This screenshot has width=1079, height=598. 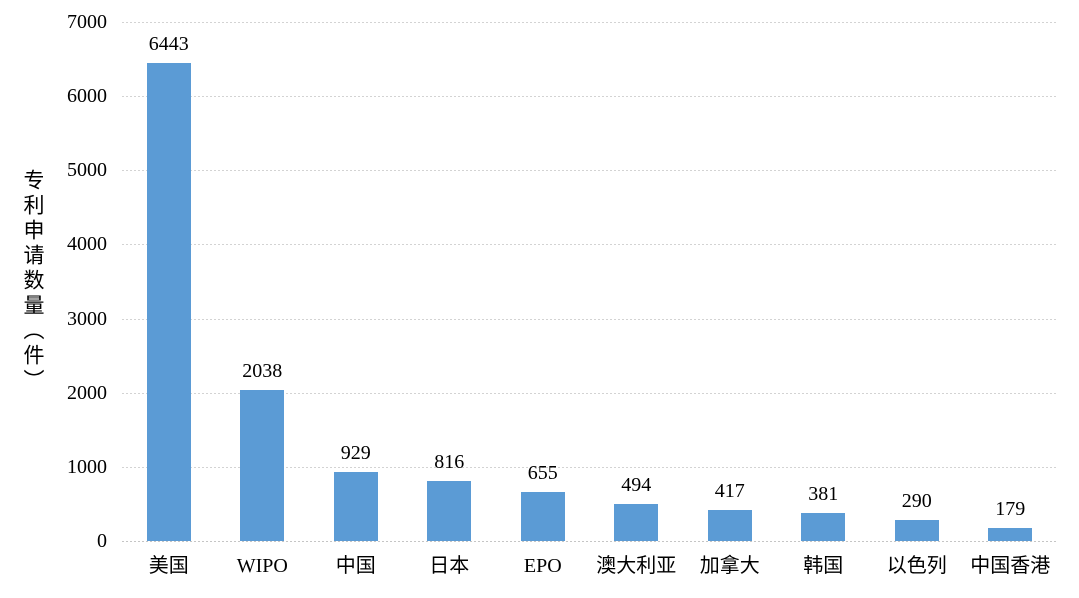 What do you see at coordinates (355, 566) in the screenshot?
I see `x-category-label: 中国` at bounding box center [355, 566].